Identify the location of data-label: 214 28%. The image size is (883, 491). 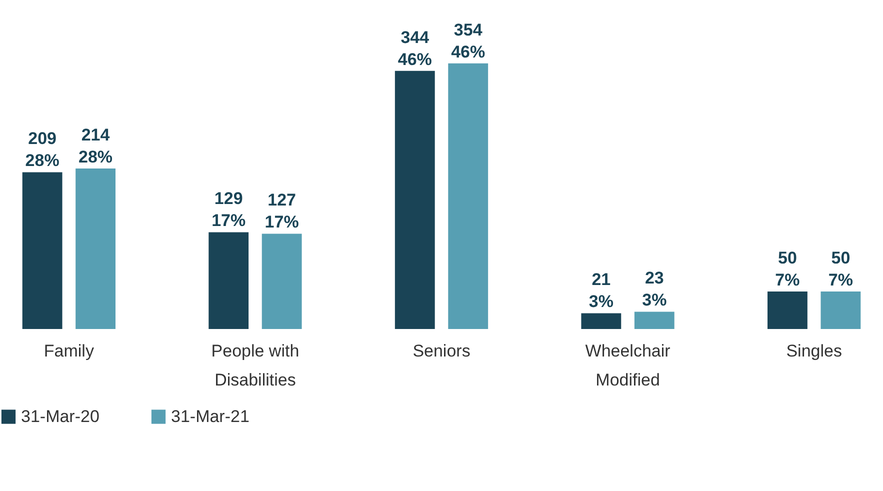
(95, 145).